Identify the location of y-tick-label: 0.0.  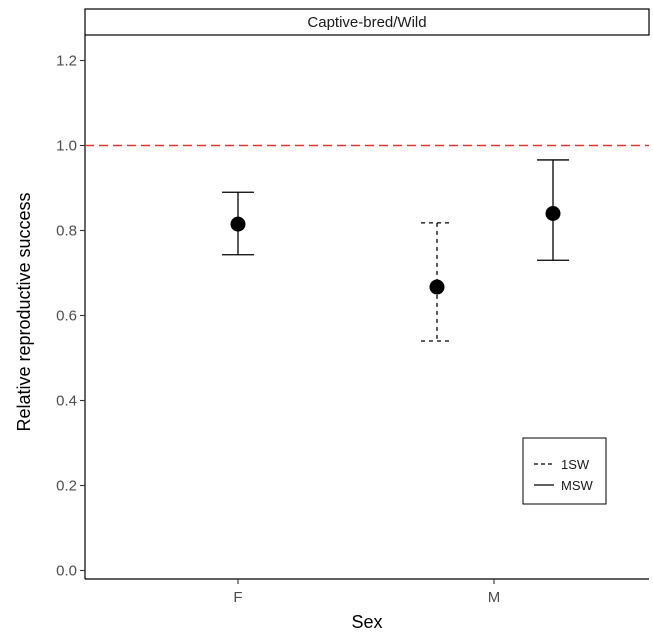
(66, 571).